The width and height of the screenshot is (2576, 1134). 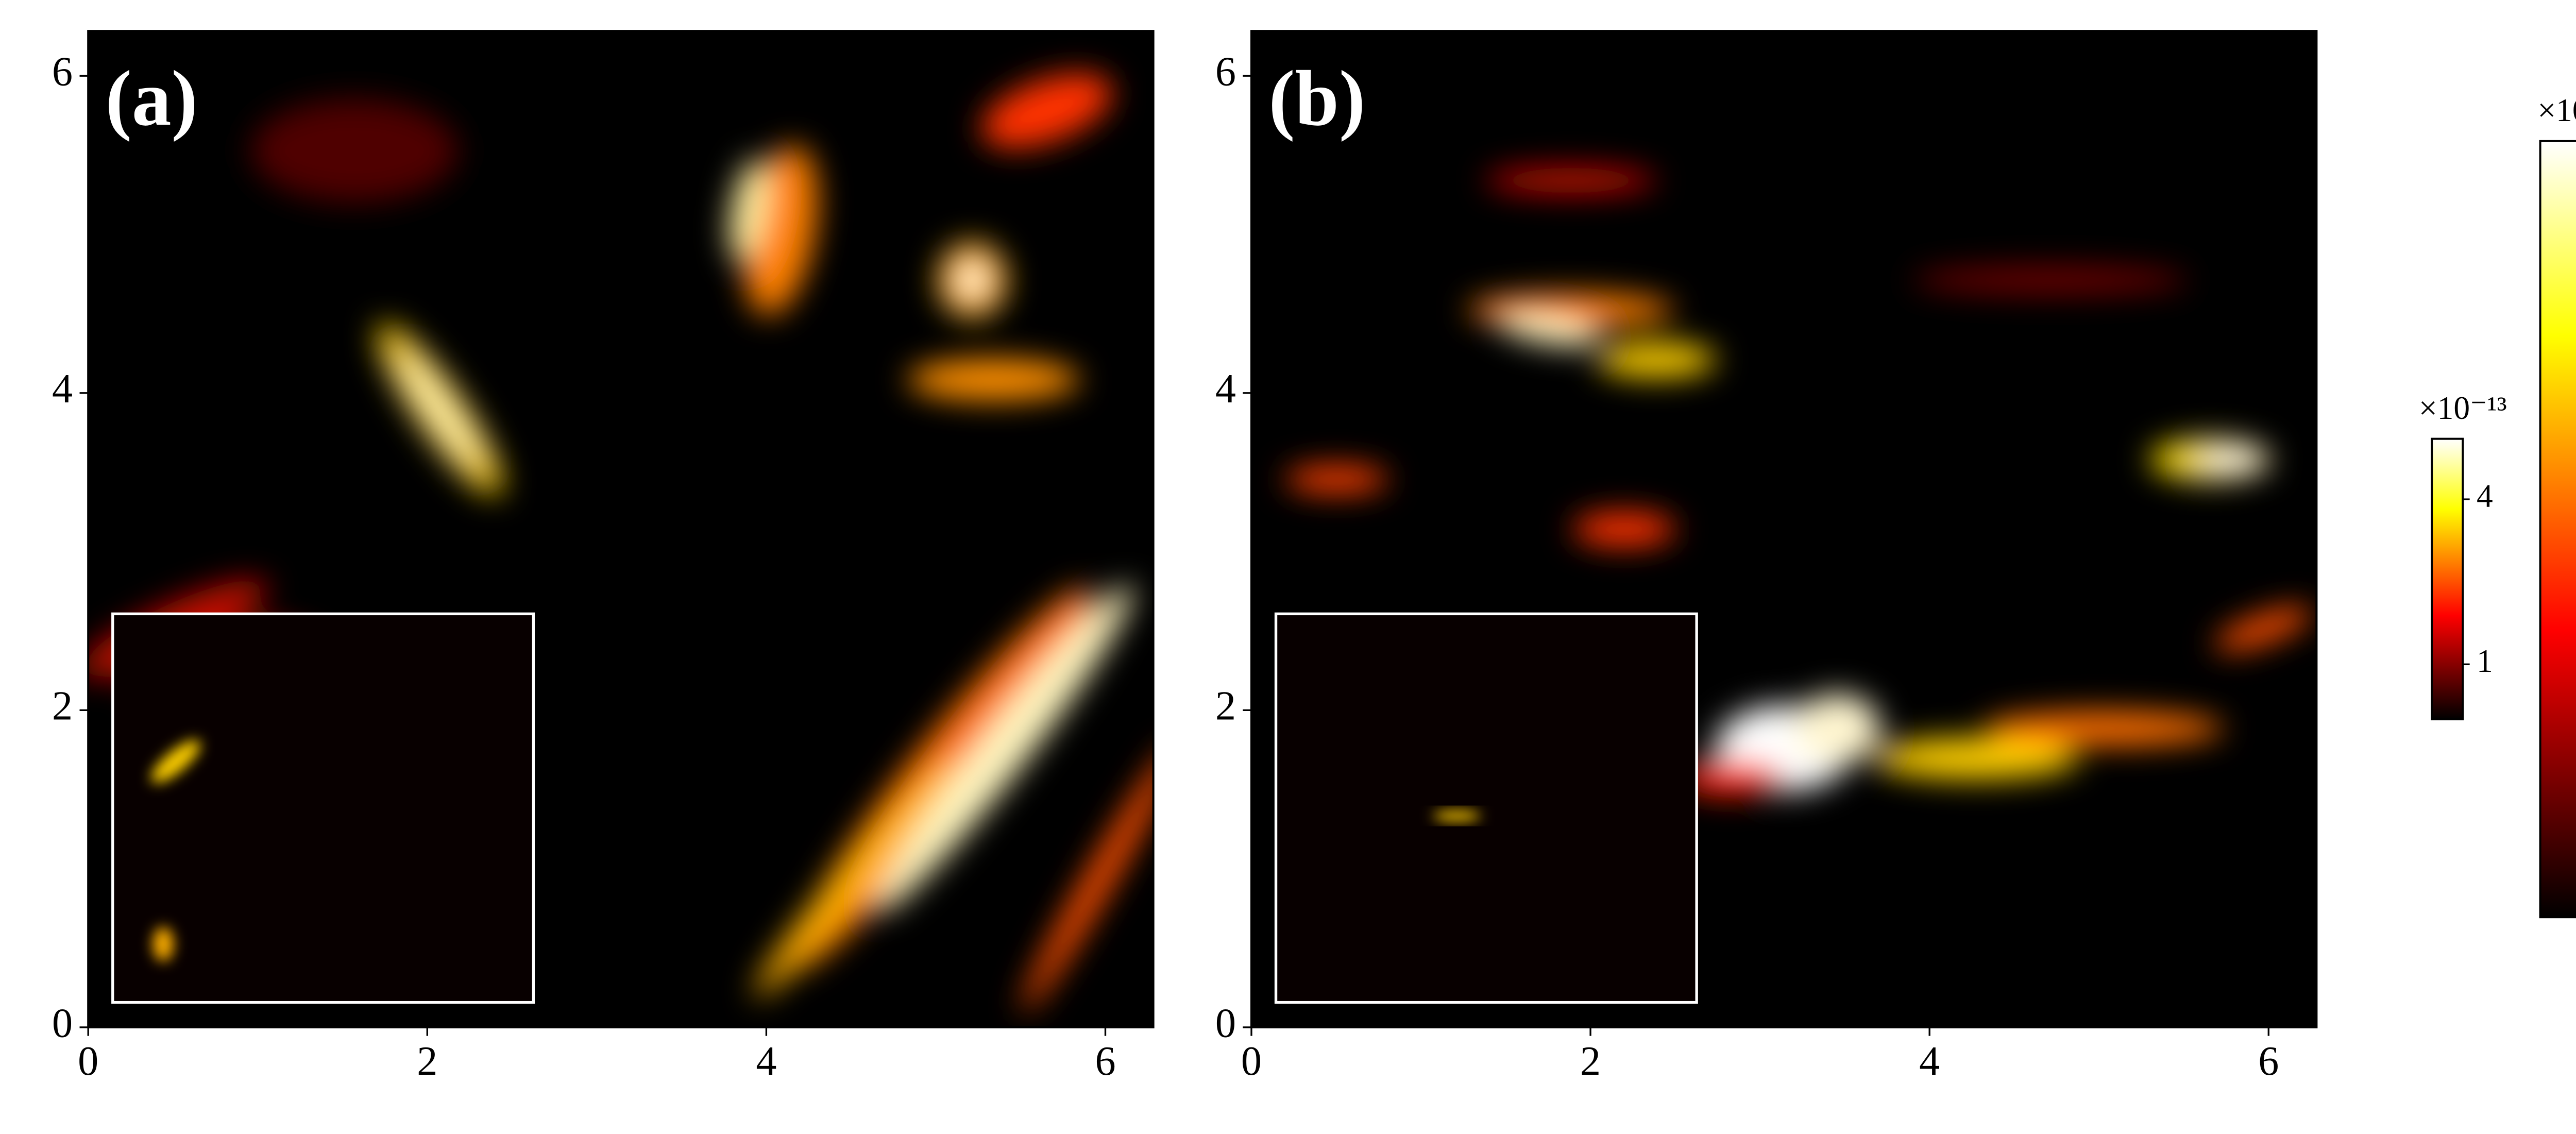 I want to click on colorbar-offset-label: ×10⁻¹³, so click(x=2463, y=408).